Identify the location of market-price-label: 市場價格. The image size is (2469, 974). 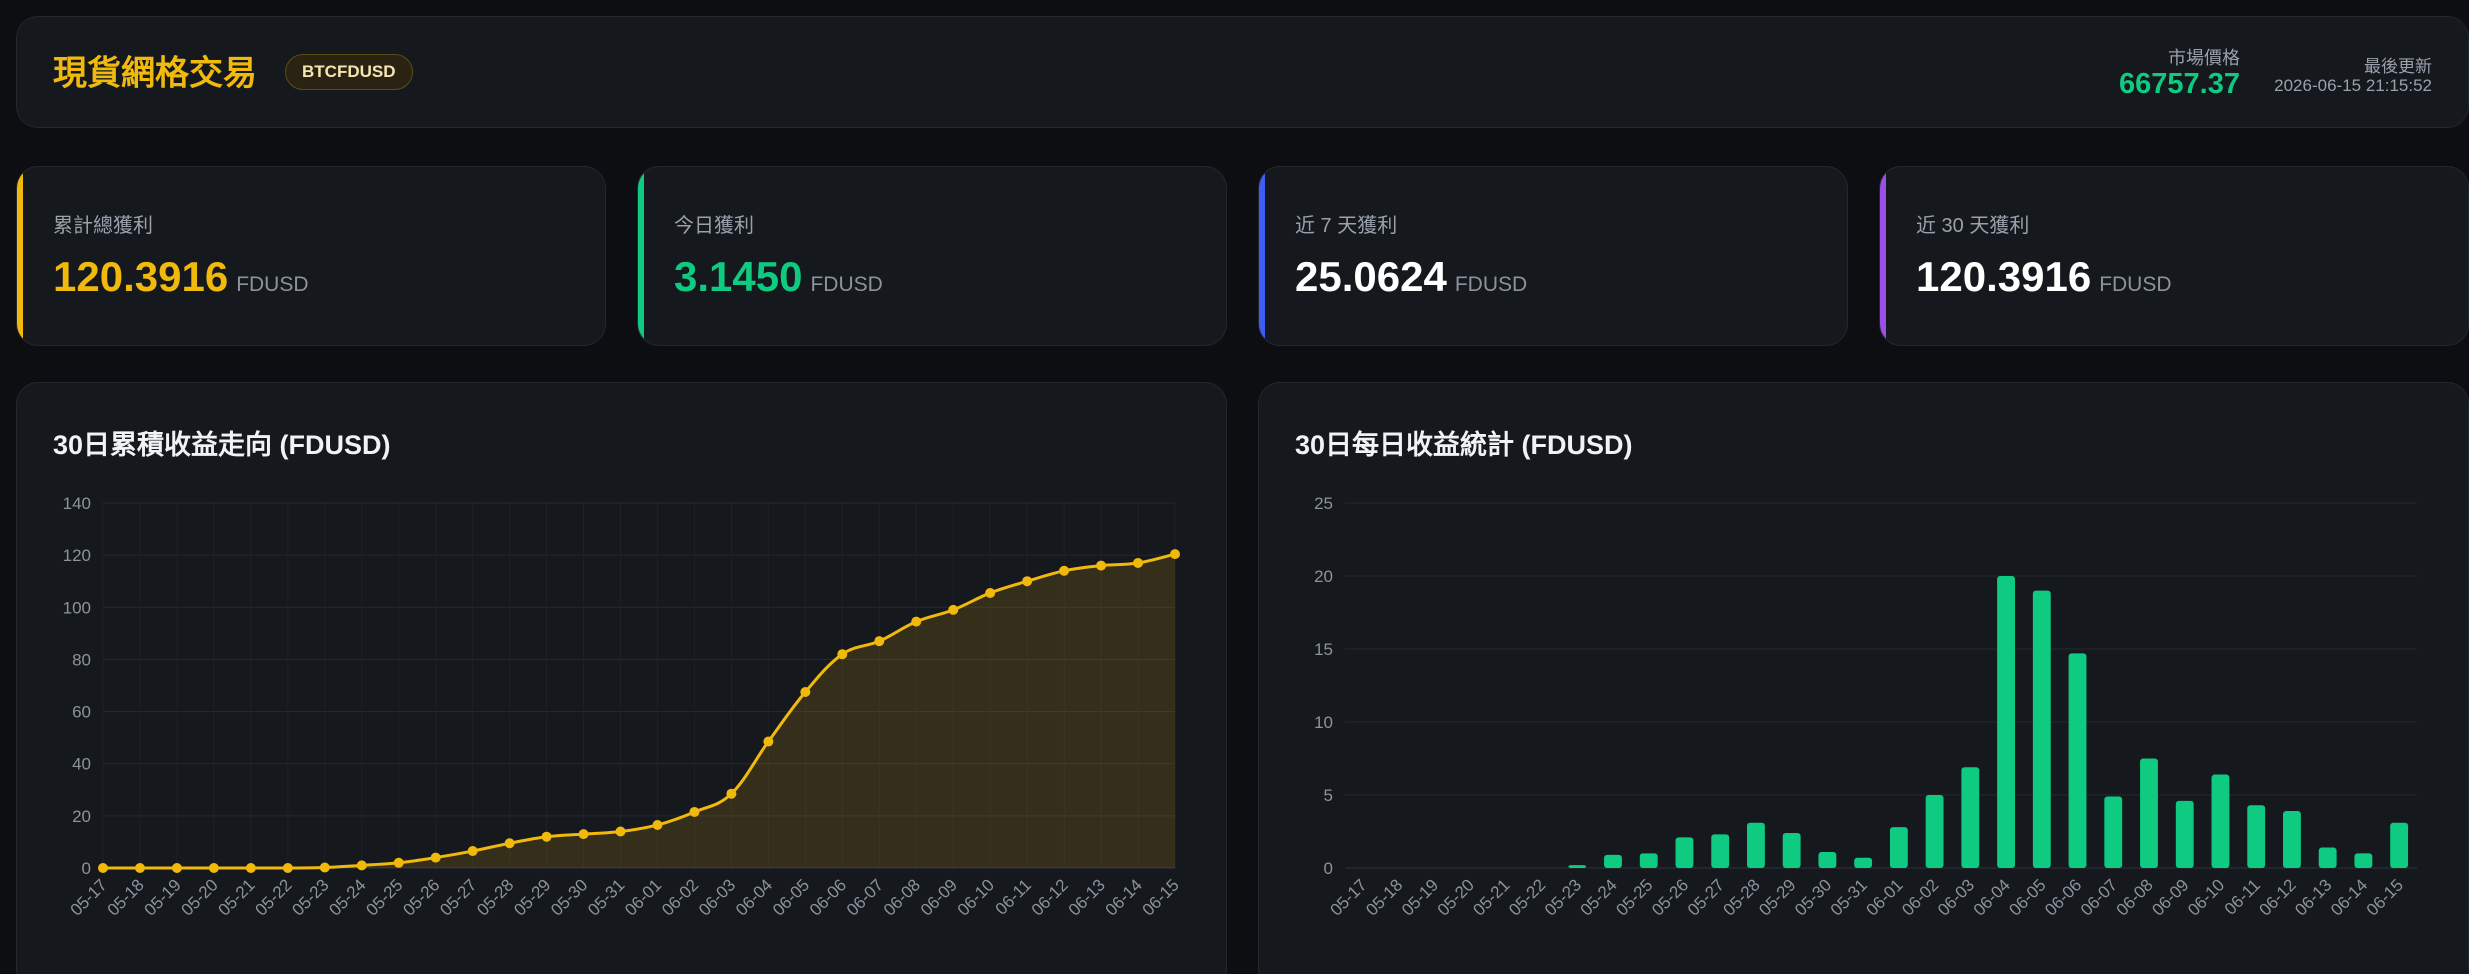
(2204, 58).